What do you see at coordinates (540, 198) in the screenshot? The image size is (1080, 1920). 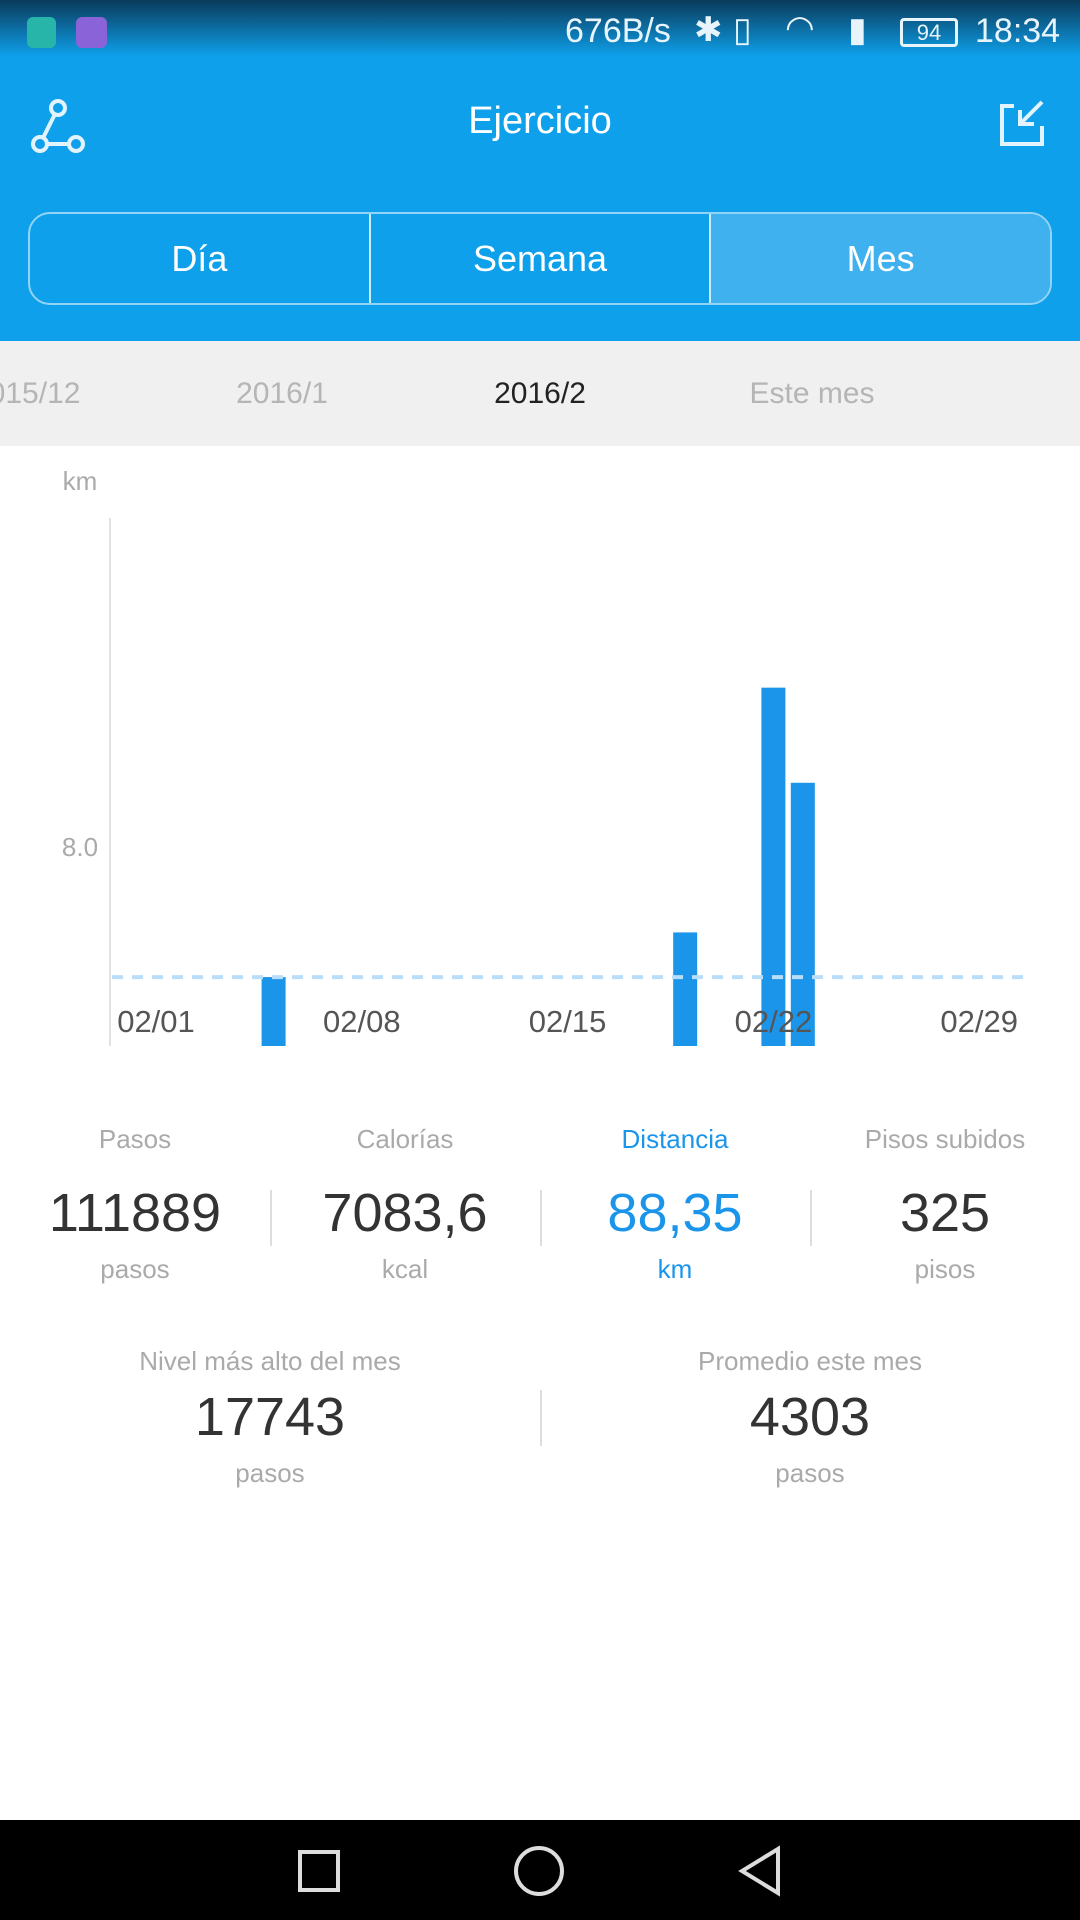 I see `app-header: Ejercicio Día Semana Mes` at bounding box center [540, 198].